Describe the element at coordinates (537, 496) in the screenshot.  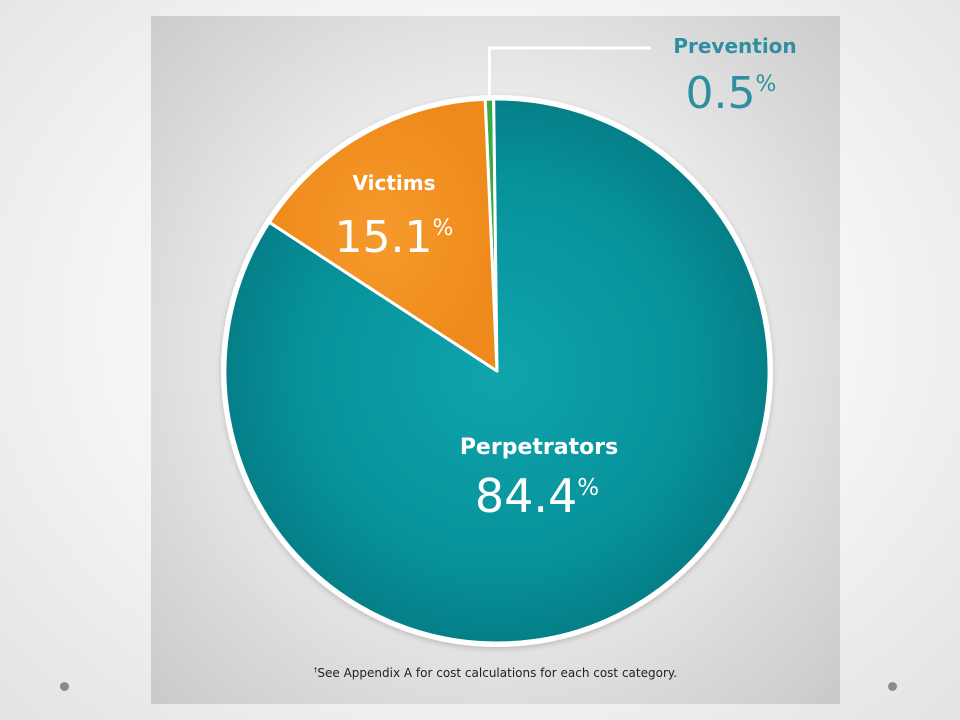
I see `slice-value-perpetrators: 84.4%` at that location.